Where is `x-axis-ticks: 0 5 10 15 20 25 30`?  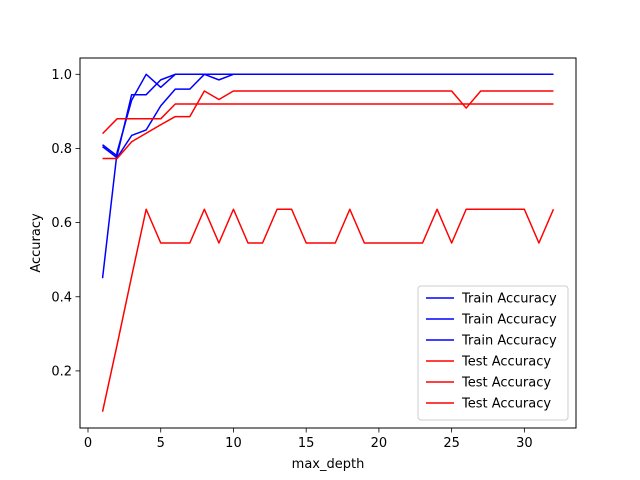 x-axis-ticks: 0 5 10 15 20 25 30 is located at coordinates (308, 439).